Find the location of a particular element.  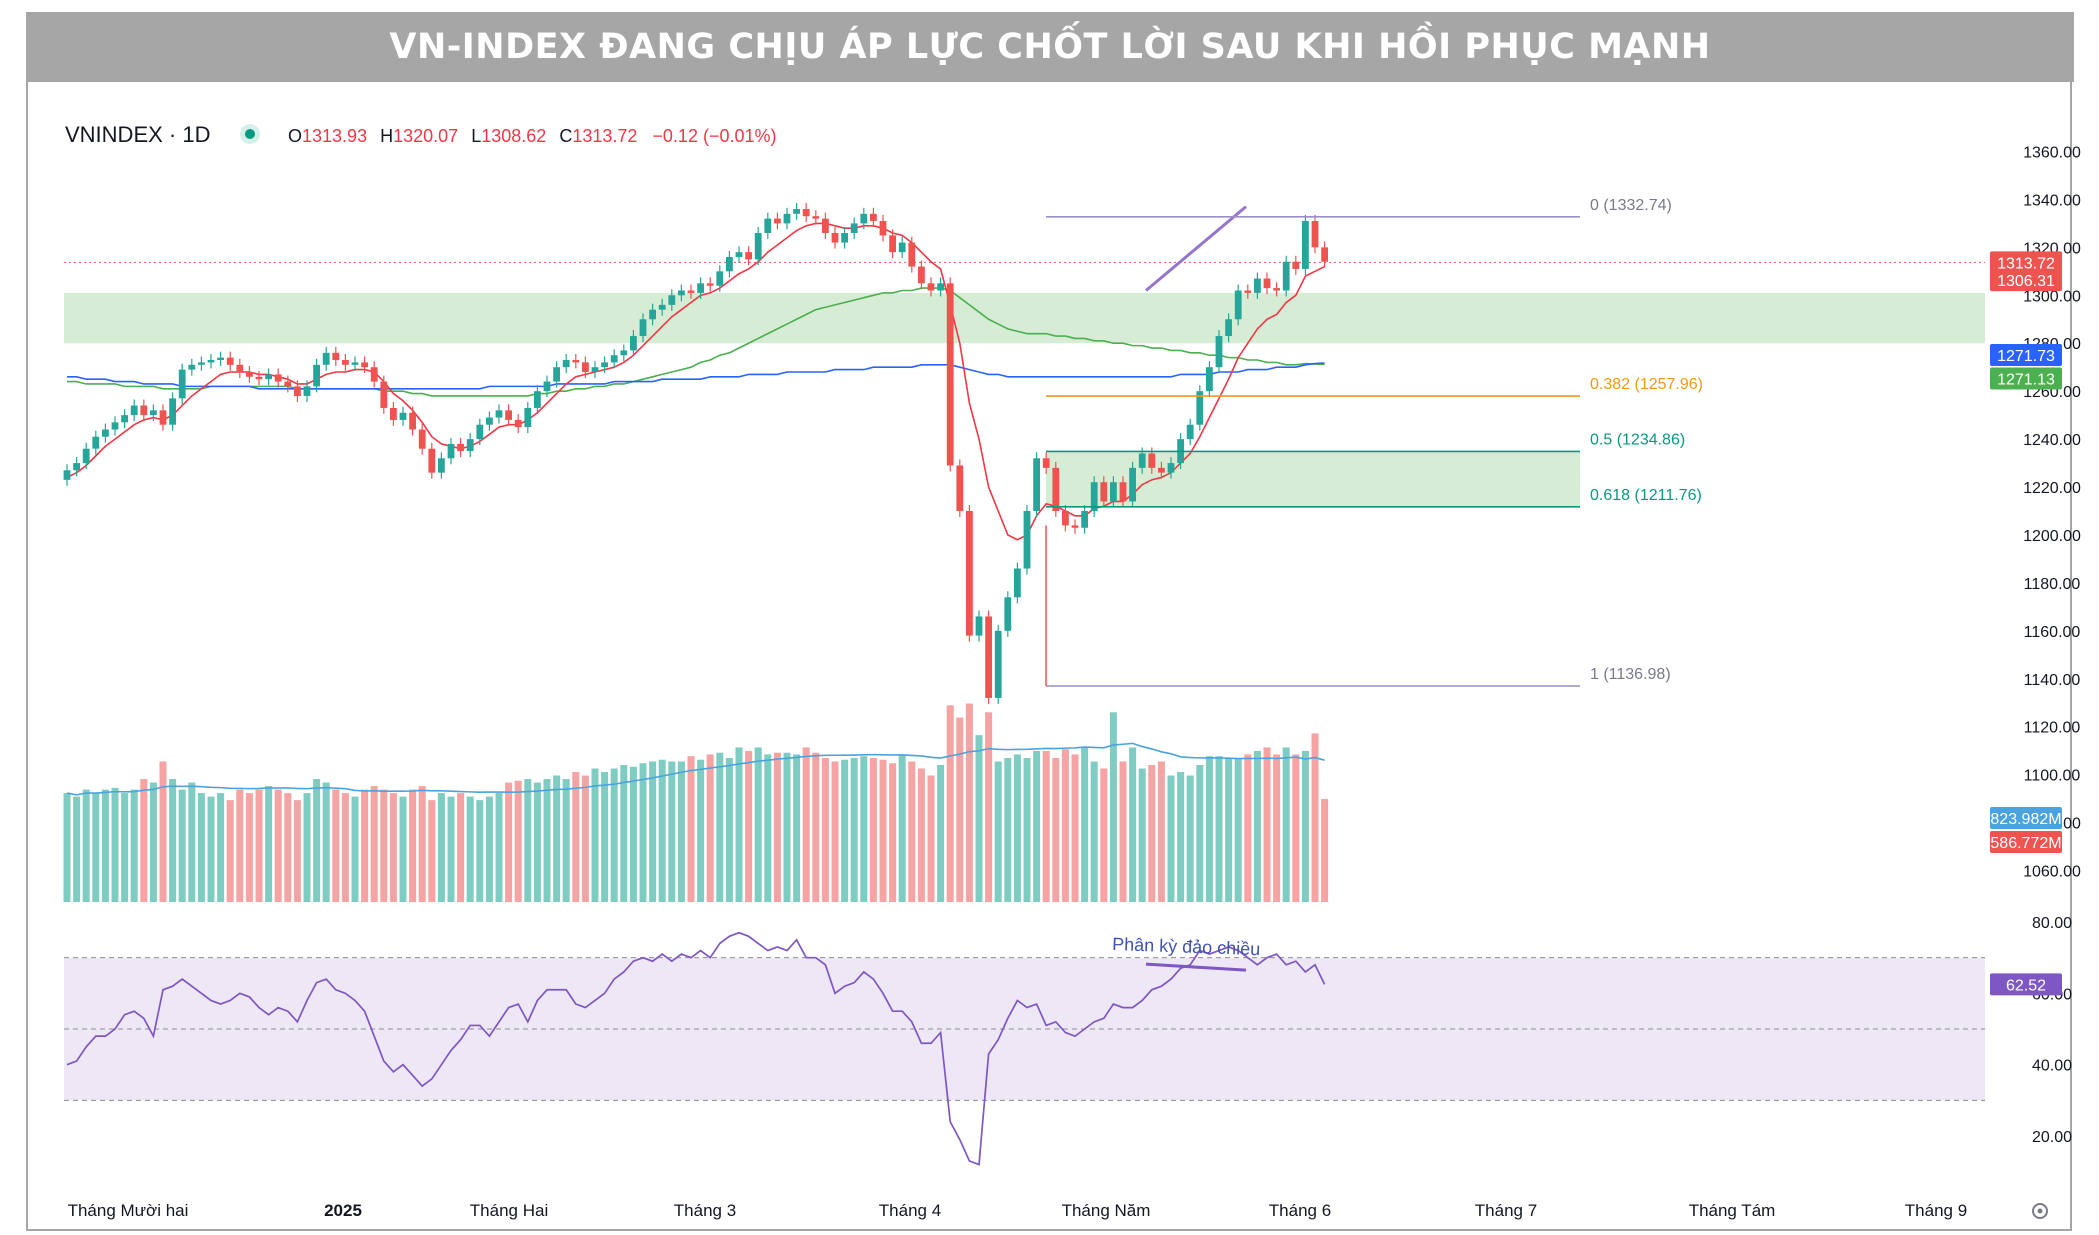

high-label: H is located at coordinates (386, 136).